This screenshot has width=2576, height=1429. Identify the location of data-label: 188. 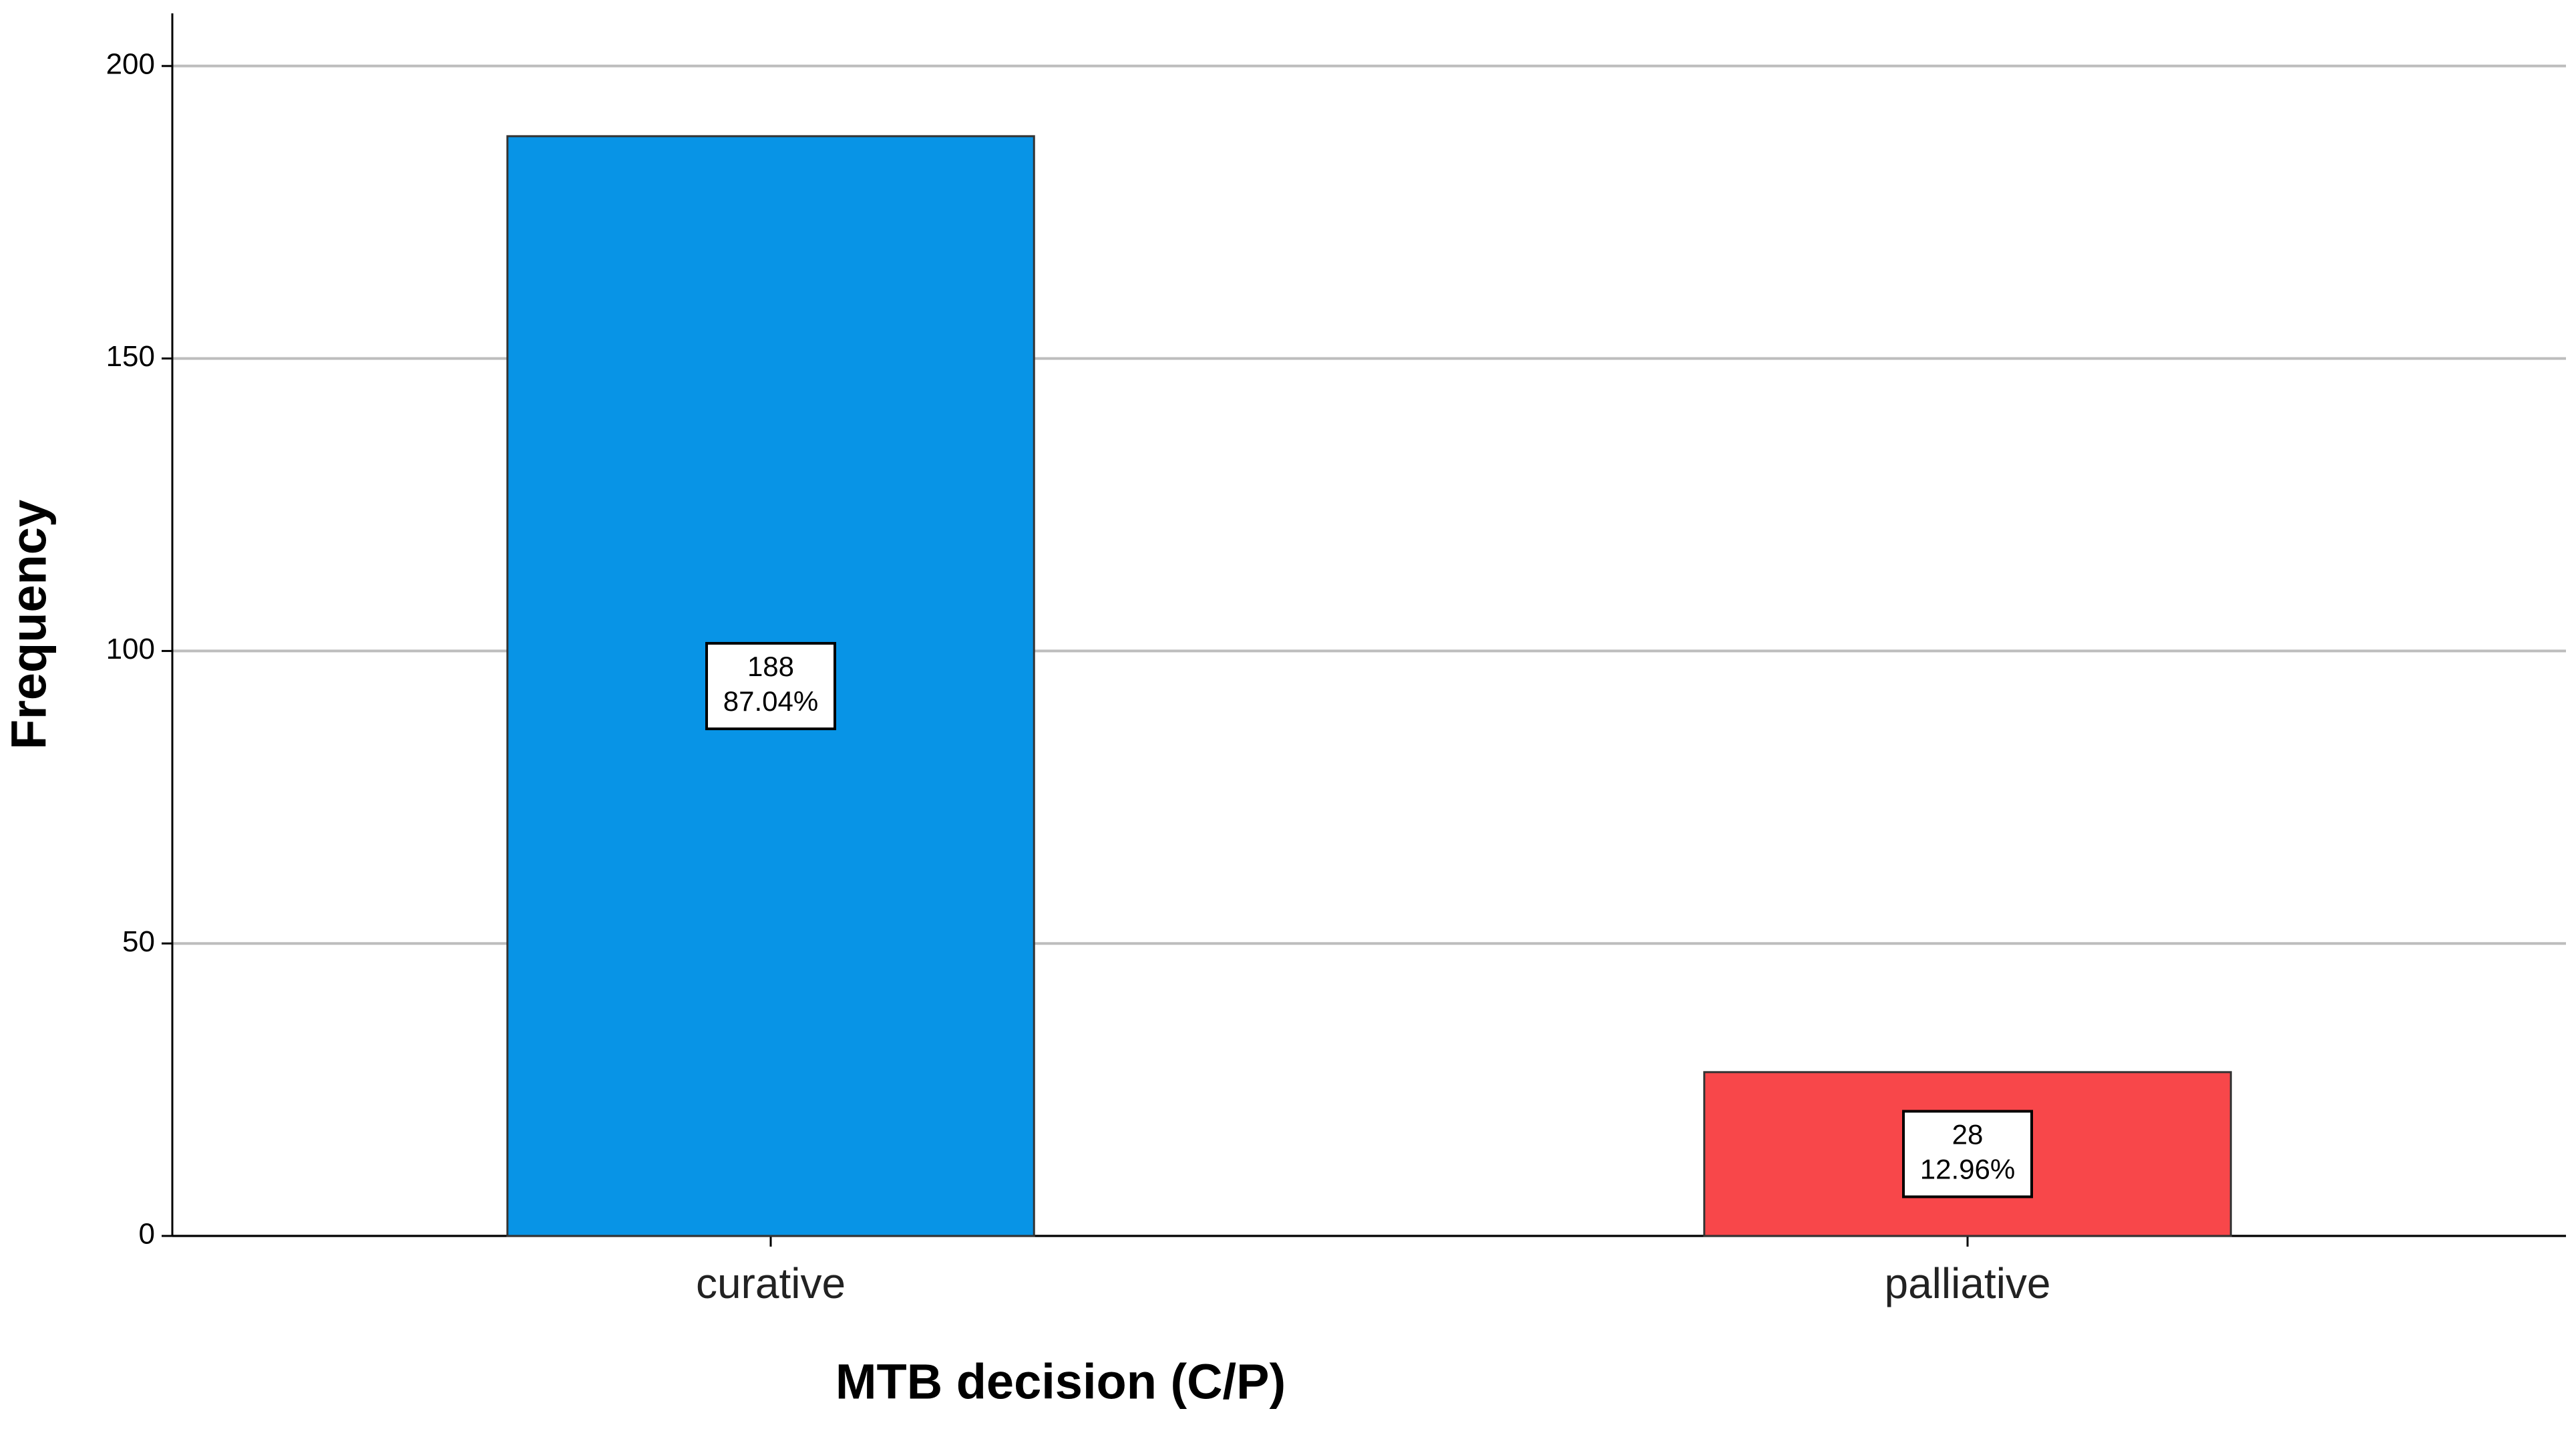
(770, 666).